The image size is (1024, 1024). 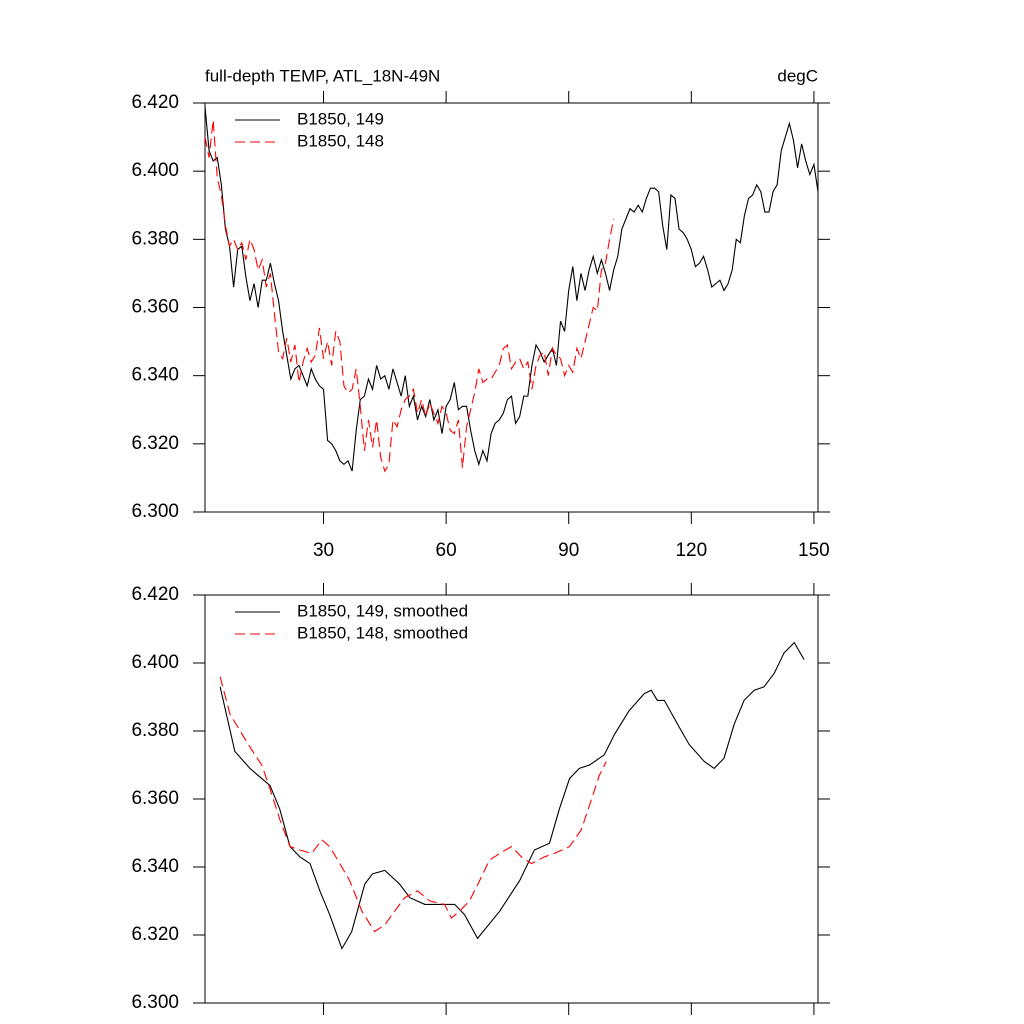 What do you see at coordinates (340, 140) in the screenshot?
I see `legend-label: B1850, 148` at bounding box center [340, 140].